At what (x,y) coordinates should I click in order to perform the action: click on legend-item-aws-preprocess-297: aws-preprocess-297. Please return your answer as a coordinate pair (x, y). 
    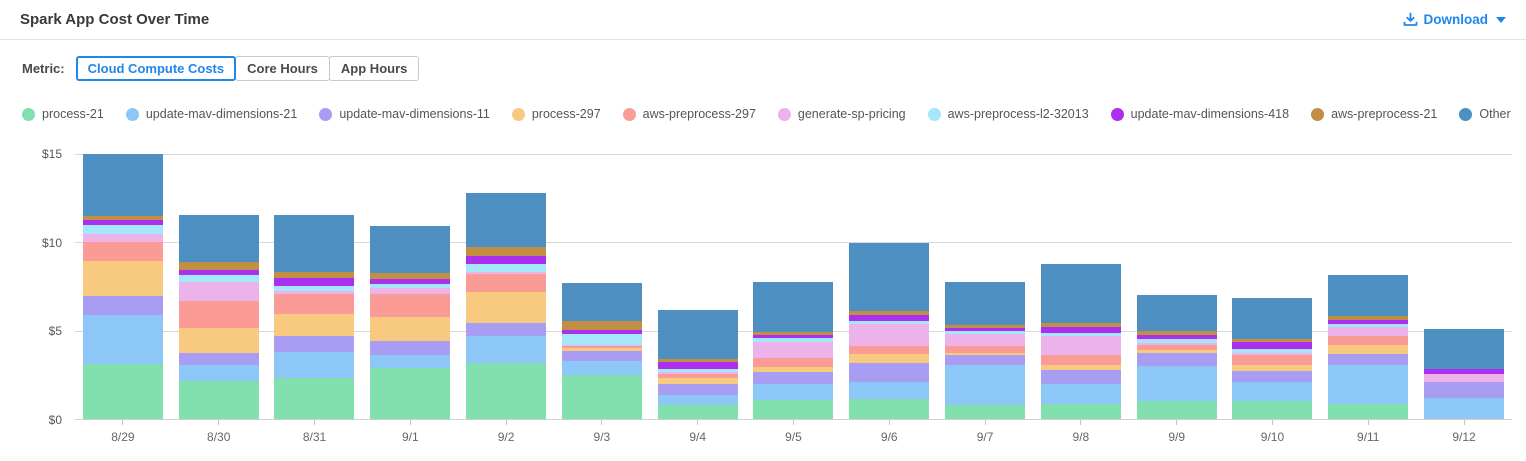
    Looking at the image, I should click on (689, 114).